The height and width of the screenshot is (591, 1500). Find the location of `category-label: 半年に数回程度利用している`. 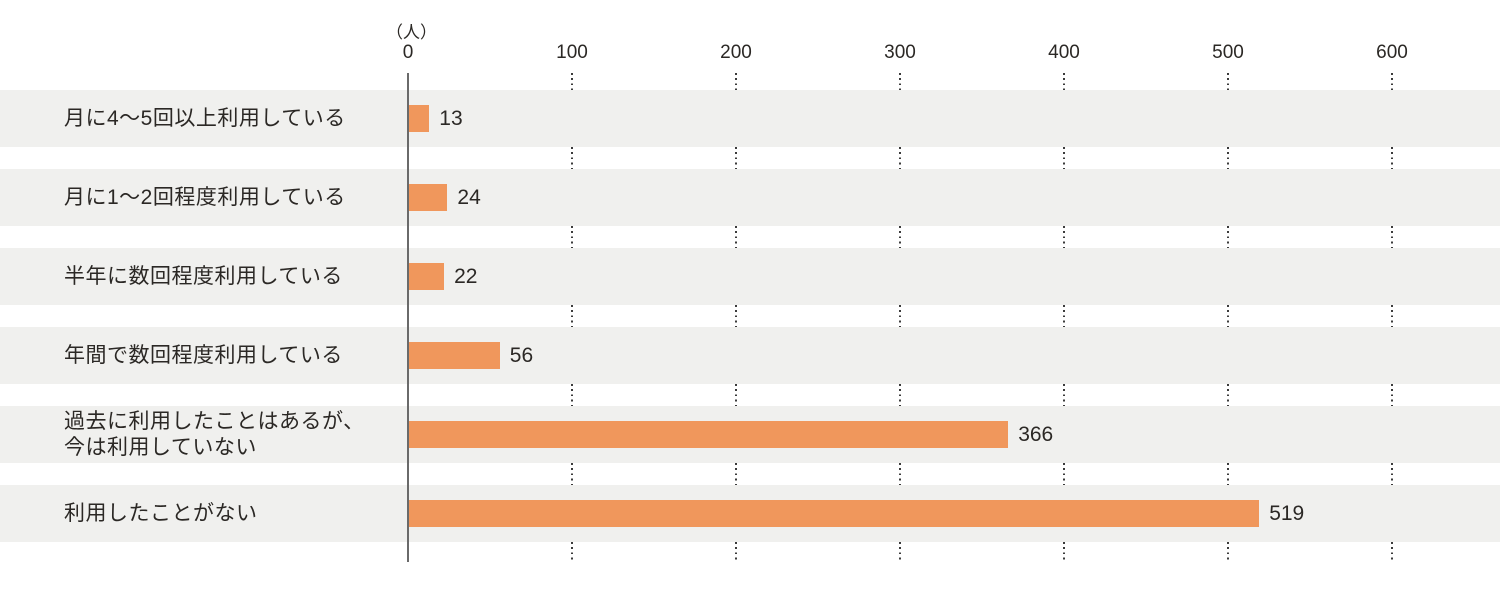

category-label: 半年に数回程度利用している is located at coordinates (229, 276).